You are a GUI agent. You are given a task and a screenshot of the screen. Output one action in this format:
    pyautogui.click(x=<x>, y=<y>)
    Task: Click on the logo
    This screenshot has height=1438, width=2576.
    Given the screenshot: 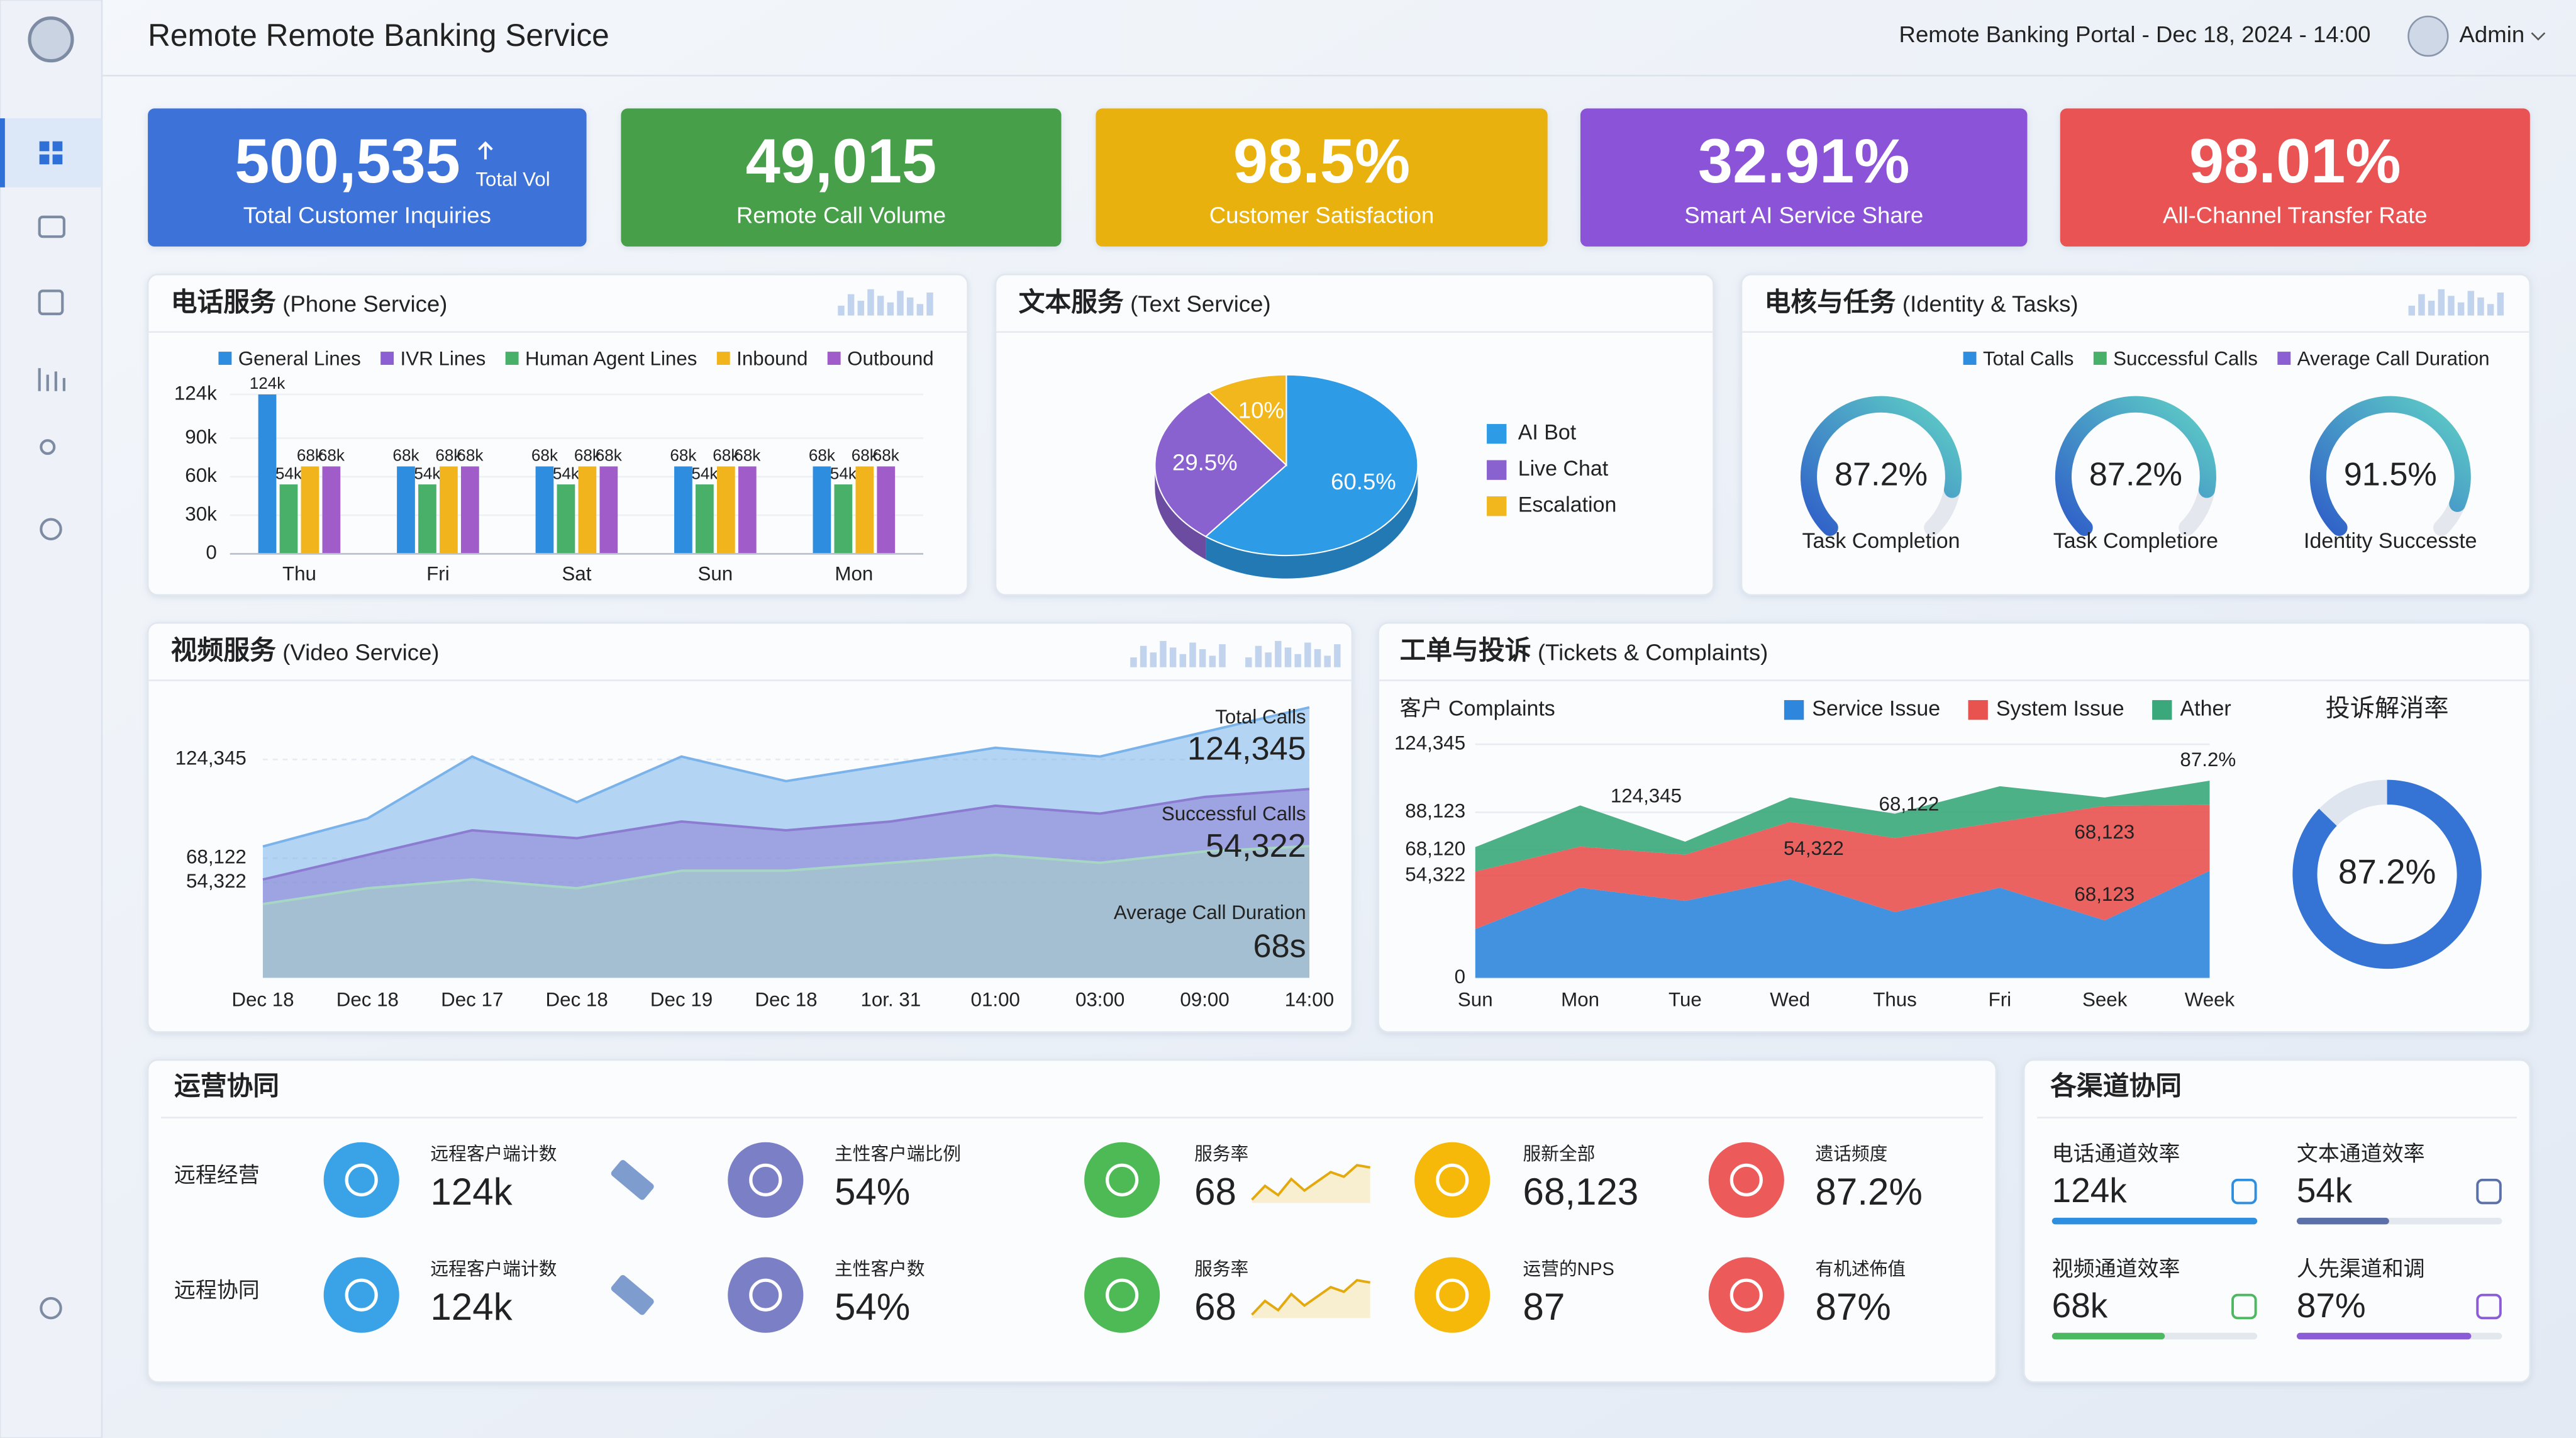 What is the action you would take?
    pyautogui.click(x=51, y=39)
    